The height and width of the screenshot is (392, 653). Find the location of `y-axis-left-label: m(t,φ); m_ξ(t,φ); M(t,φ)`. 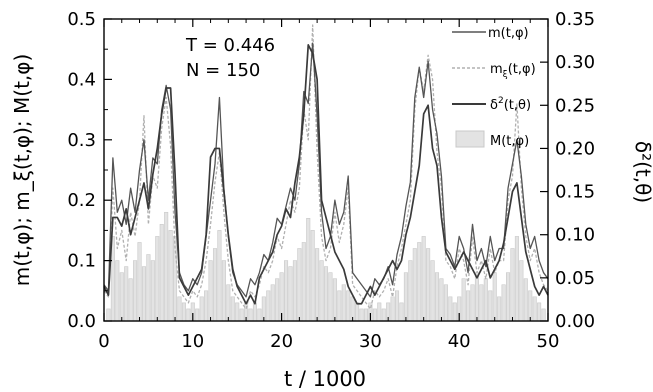

y-axis-left-label: m(t,φ); m_ξ(t,φ); M(t,φ) is located at coordinates (22, 170).